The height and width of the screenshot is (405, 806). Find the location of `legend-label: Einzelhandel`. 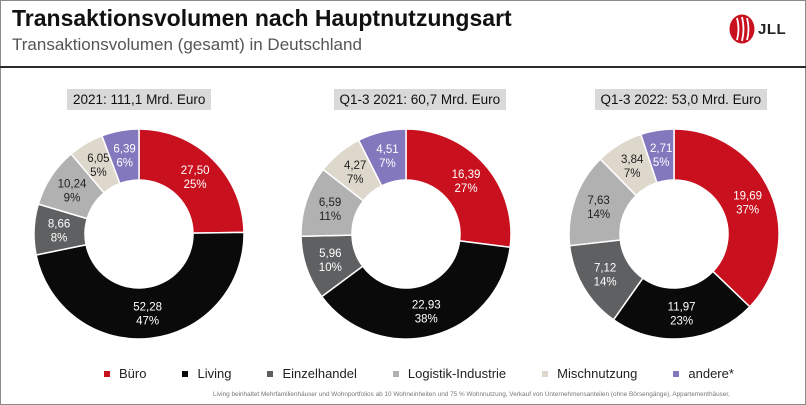

legend-label: Einzelhandel is located at coordinates (319, 373).